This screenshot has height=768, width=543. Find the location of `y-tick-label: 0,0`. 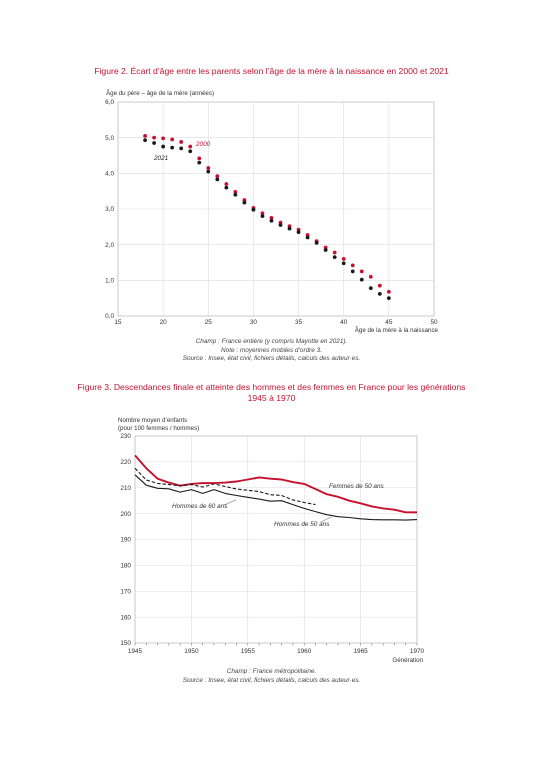

y-tick-label: 0,0 is located at coordinates (109, 316).